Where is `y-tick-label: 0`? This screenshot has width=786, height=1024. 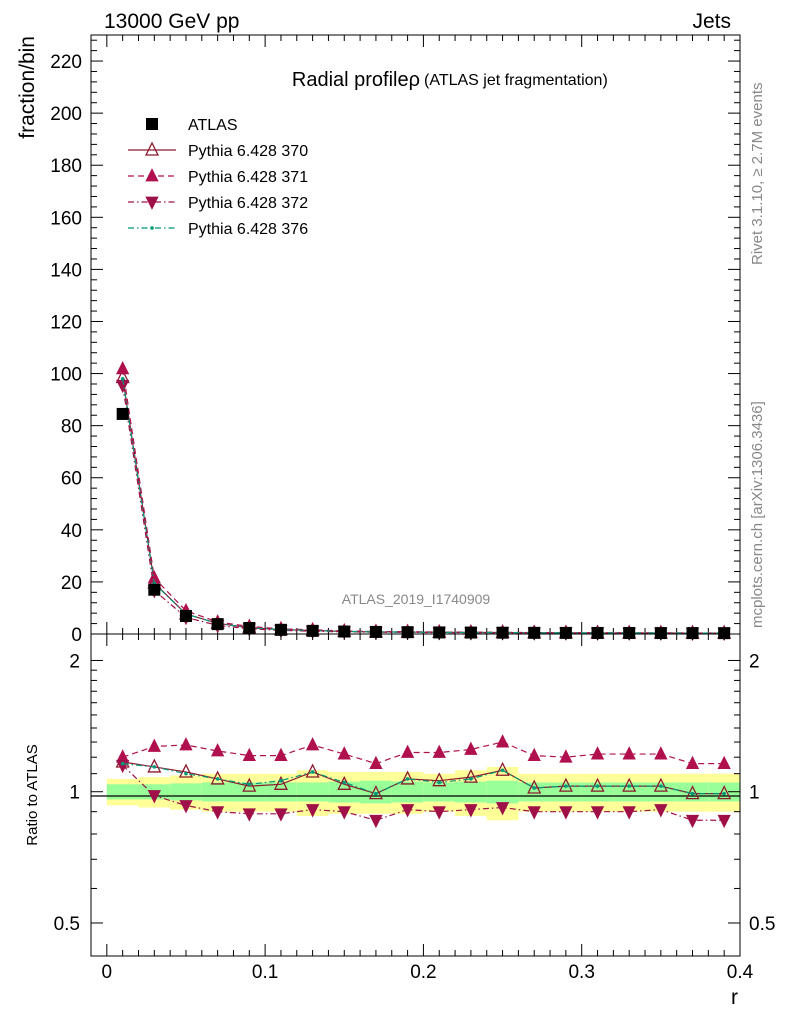
y-tick-label: 0 is located at coordinates (76, 635).